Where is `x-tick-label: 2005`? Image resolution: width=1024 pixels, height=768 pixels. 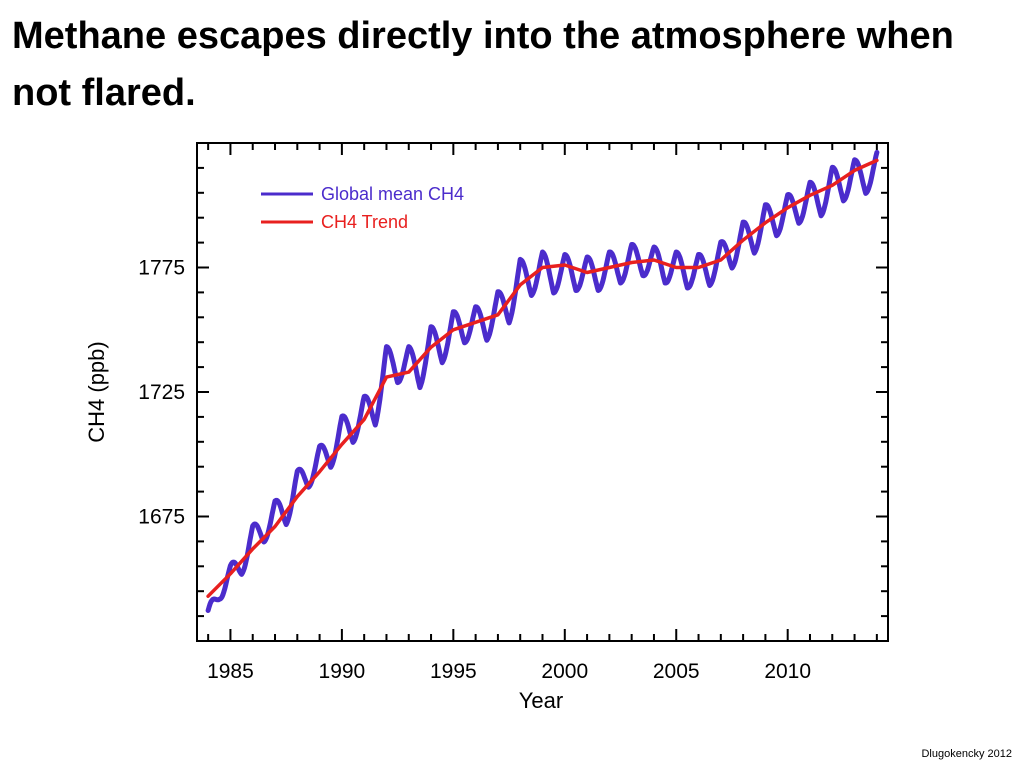 x-tick-label: 2005 is located at coordinates (676, 671).